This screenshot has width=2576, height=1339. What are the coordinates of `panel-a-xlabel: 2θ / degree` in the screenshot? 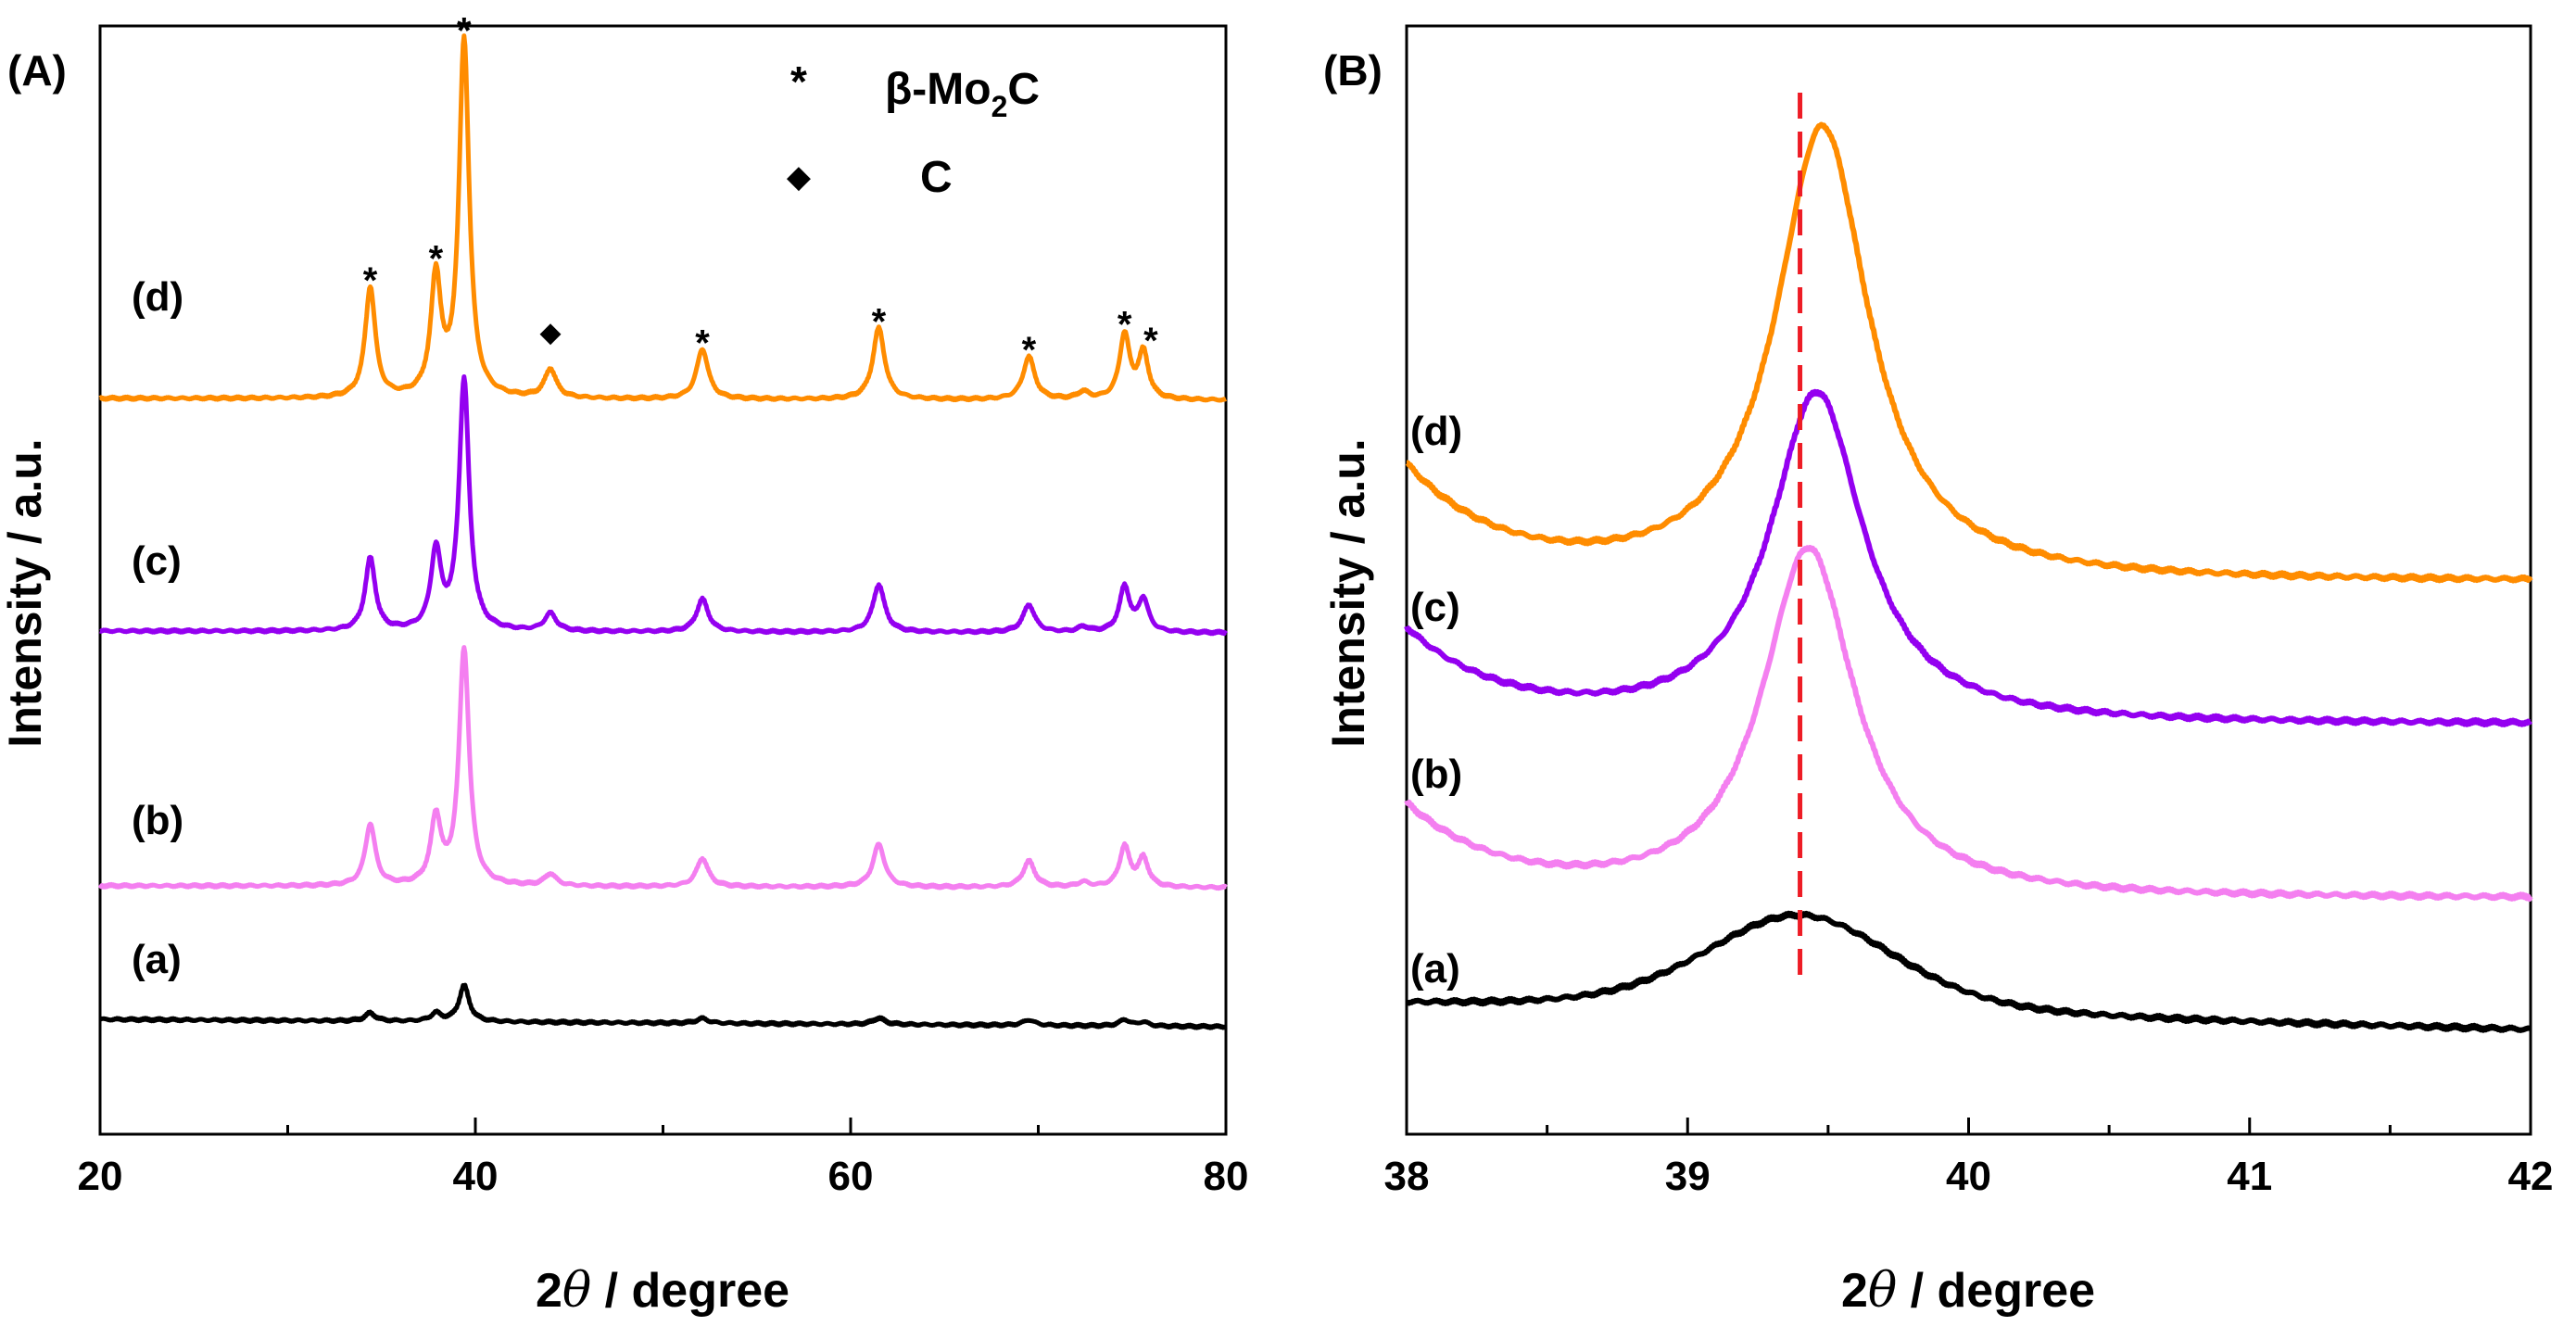 It's located at (663, 1291).